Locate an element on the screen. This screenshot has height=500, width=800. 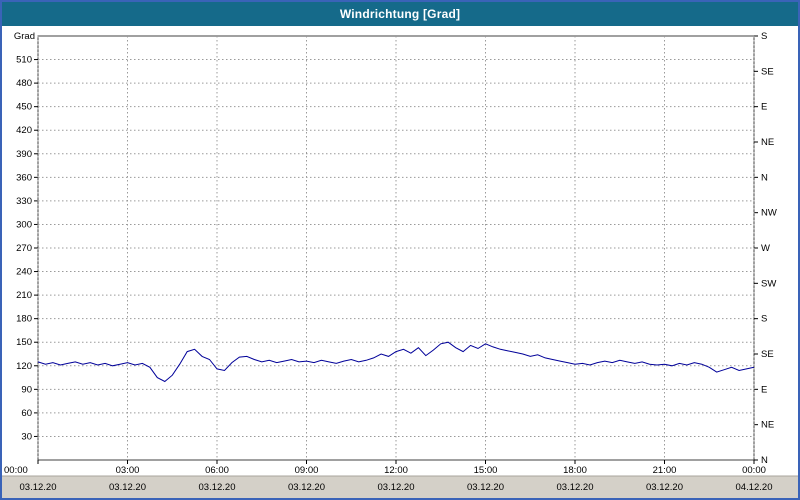
x-axis-time-label: 06:00 is located at coordinates (217, 470).